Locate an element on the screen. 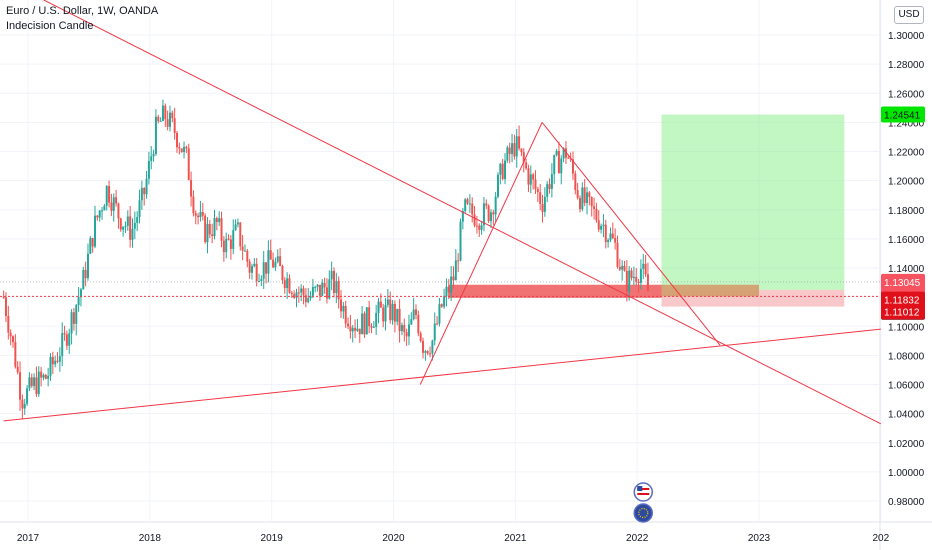  currency-button: USD is located at coordinates (909, 15).